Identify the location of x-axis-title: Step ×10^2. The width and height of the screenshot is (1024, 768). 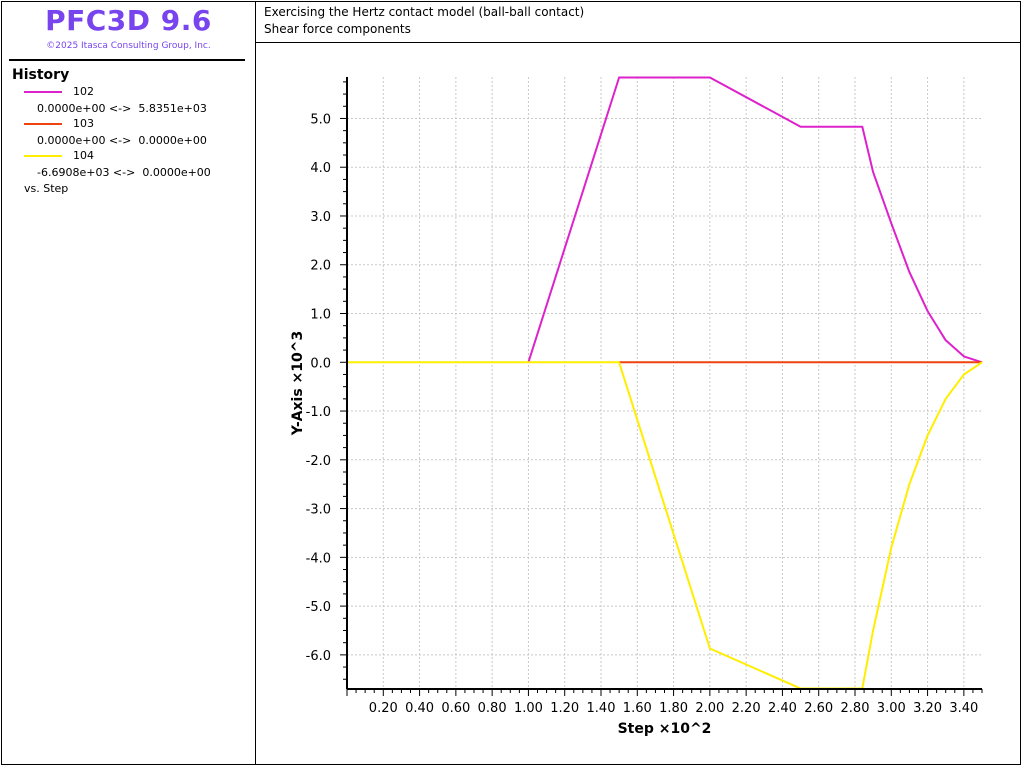
(665, 729).